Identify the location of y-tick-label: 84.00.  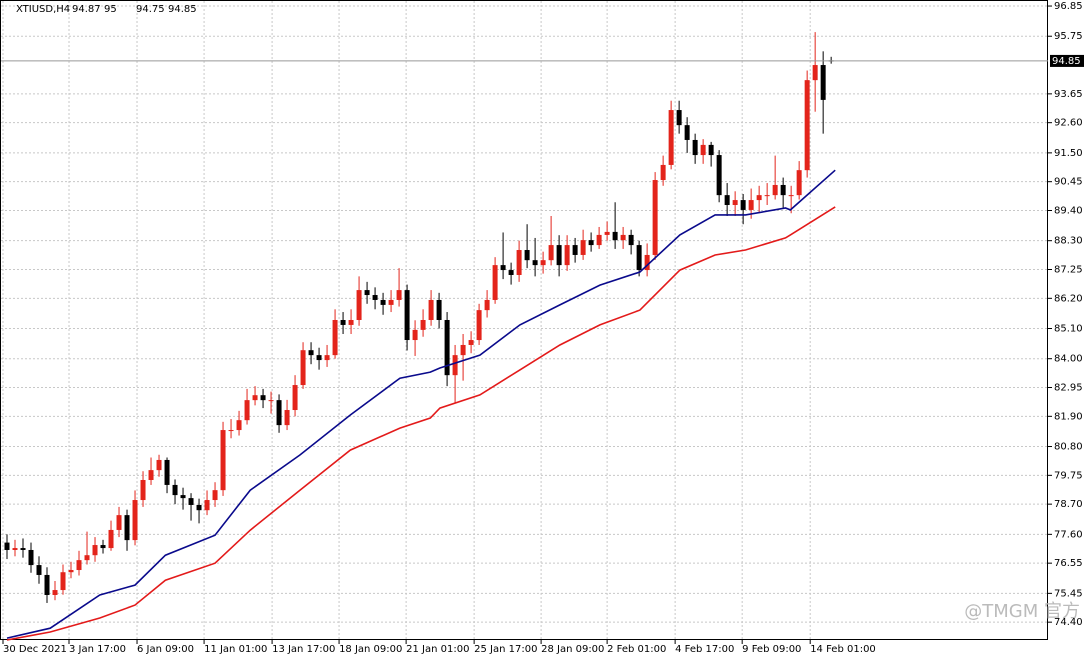
(1068, 359).